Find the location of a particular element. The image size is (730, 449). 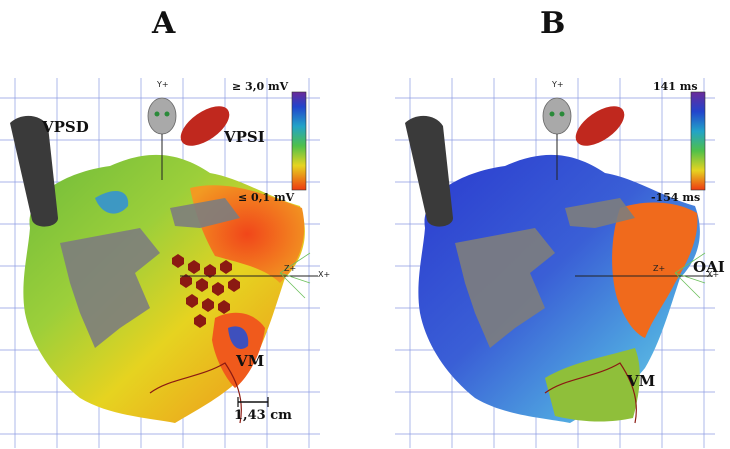

ablation-markers is located at coordinates (206, 291).